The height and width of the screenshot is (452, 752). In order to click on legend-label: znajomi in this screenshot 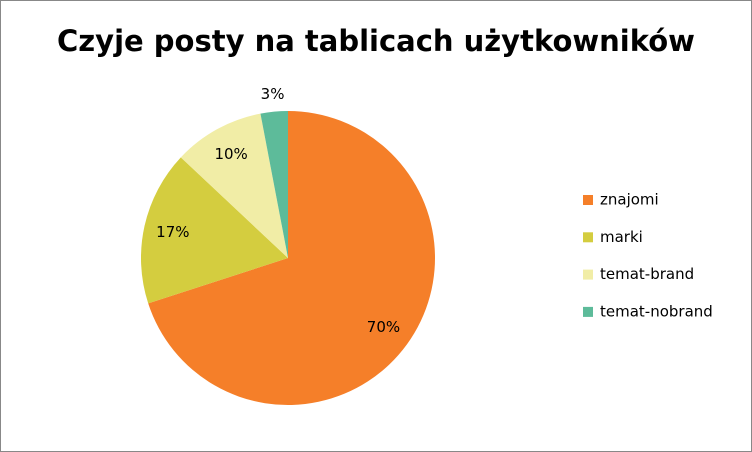, I will do `click(629, 200)`.